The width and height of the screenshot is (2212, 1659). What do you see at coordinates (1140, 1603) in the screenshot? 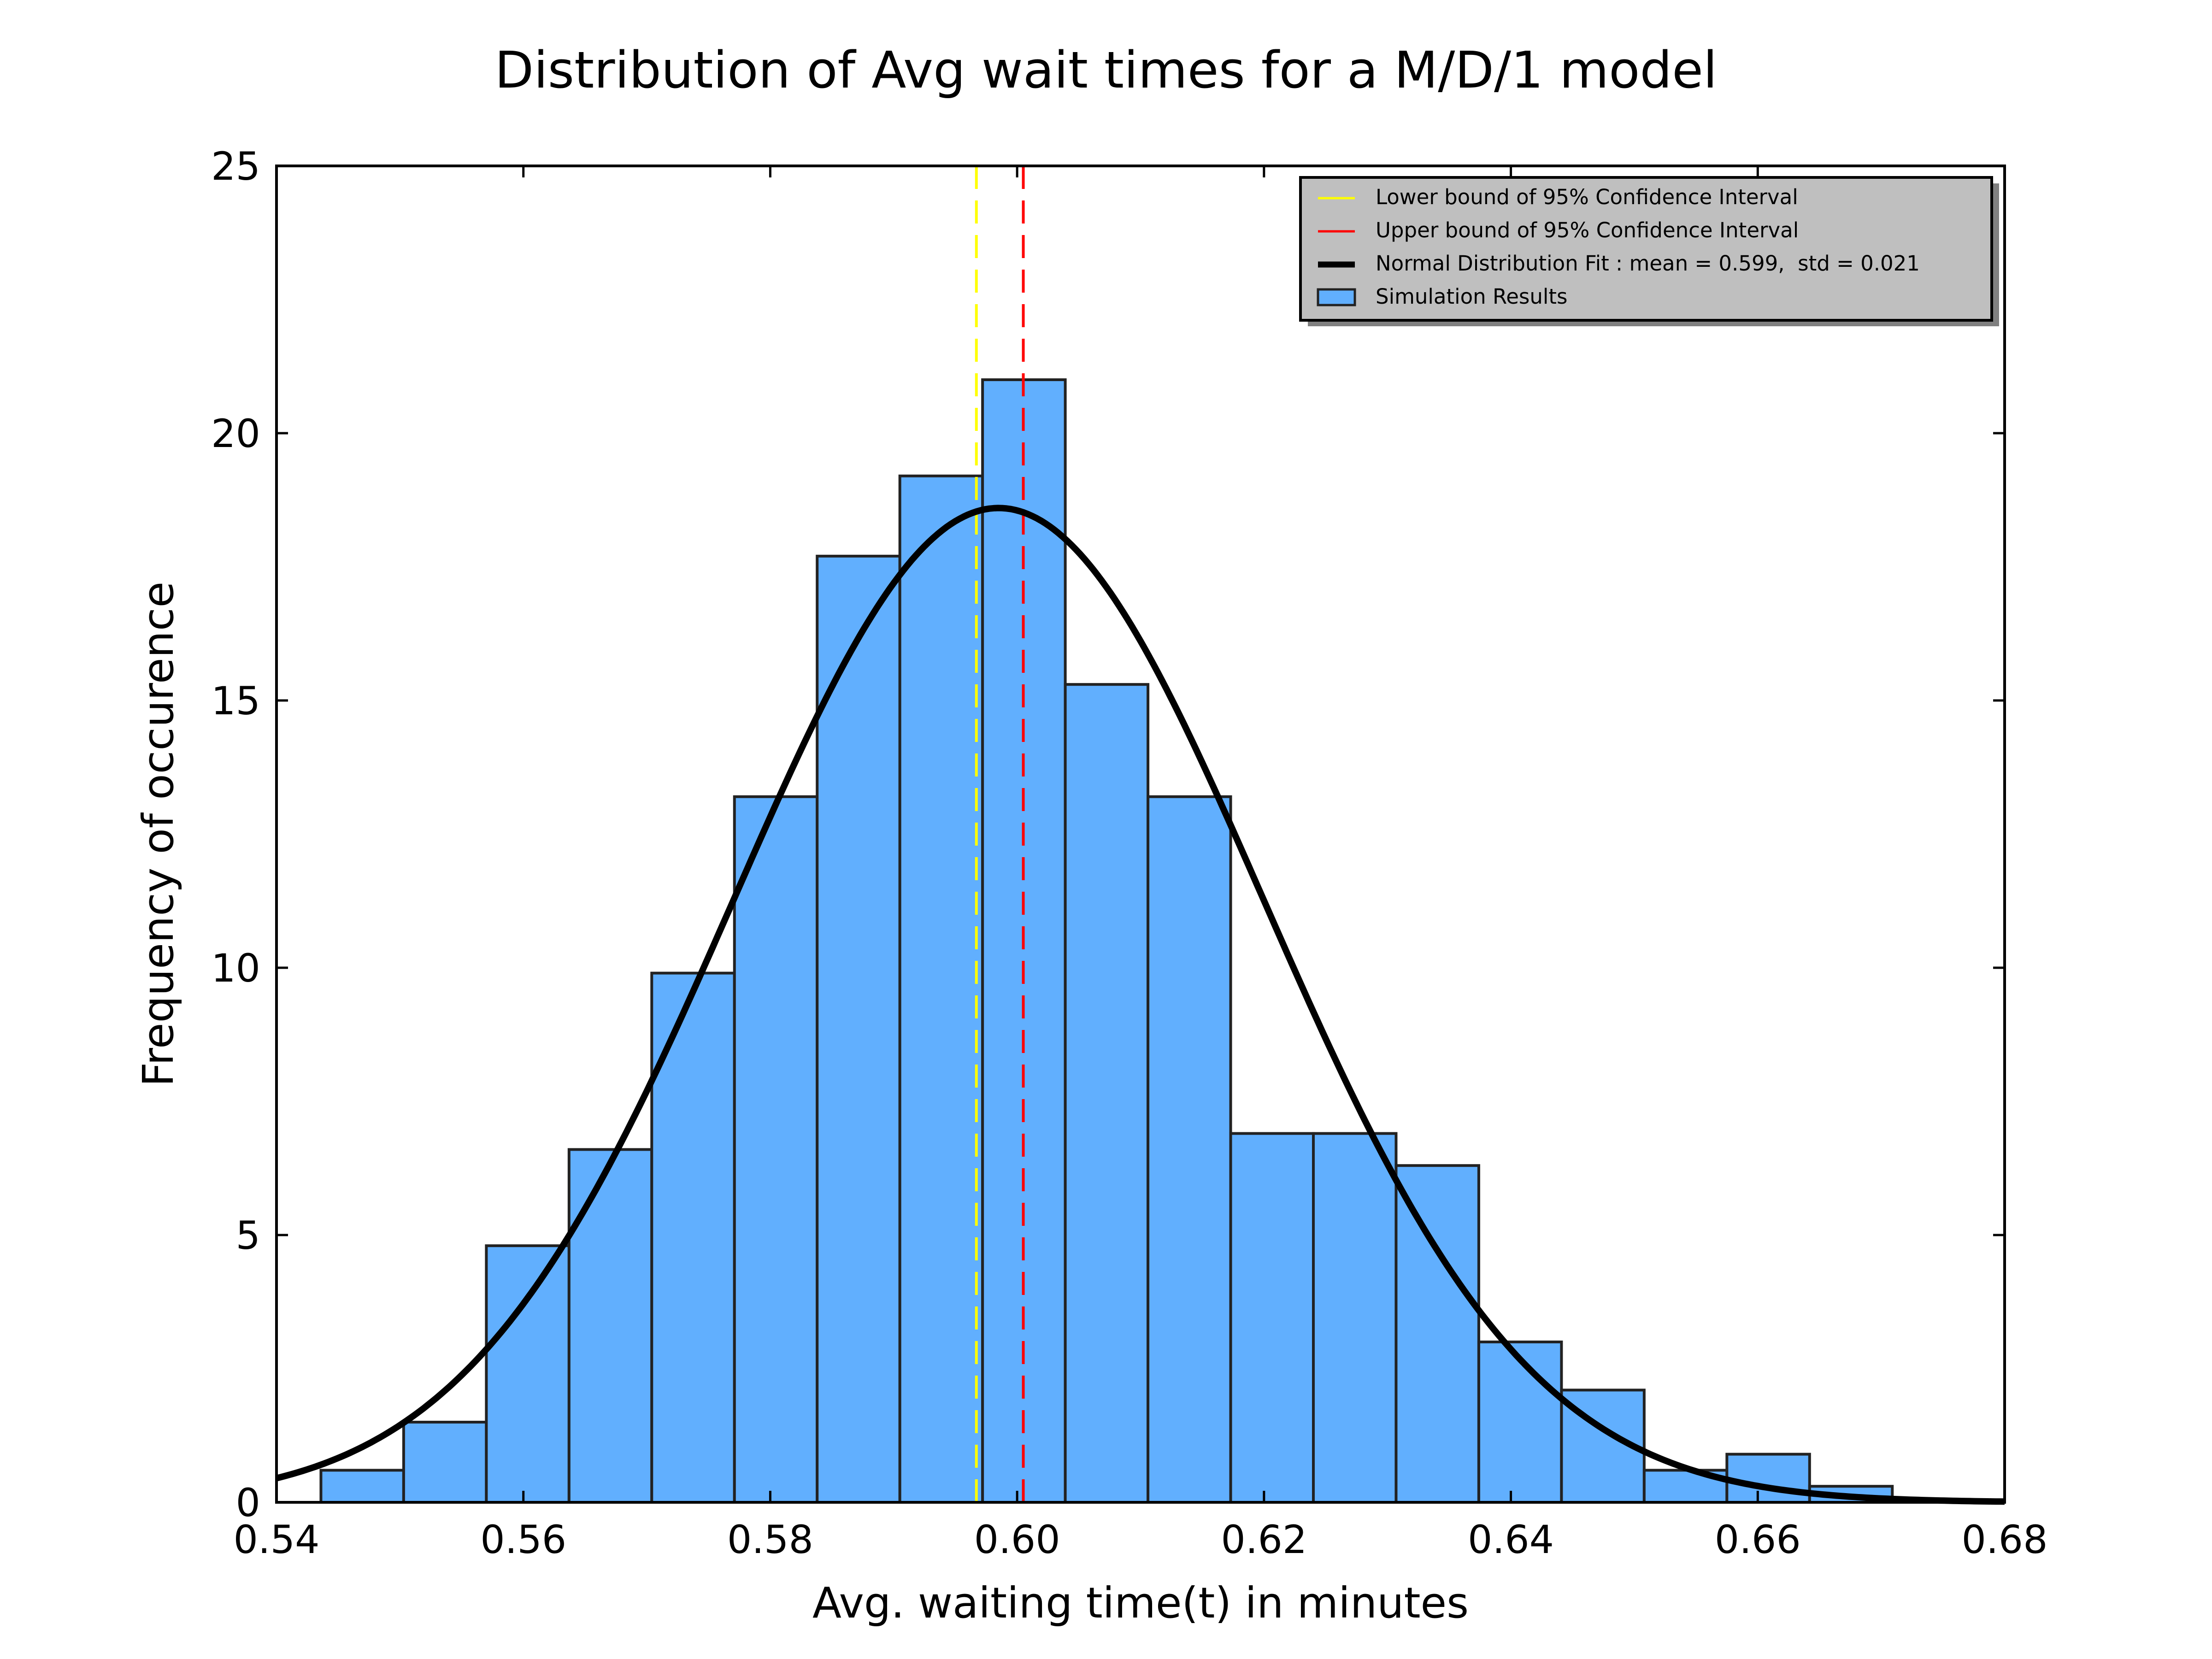
I see `x-axis-label: Avg. waiting time(t) in minutes` at bounding box center [1140, 1603].